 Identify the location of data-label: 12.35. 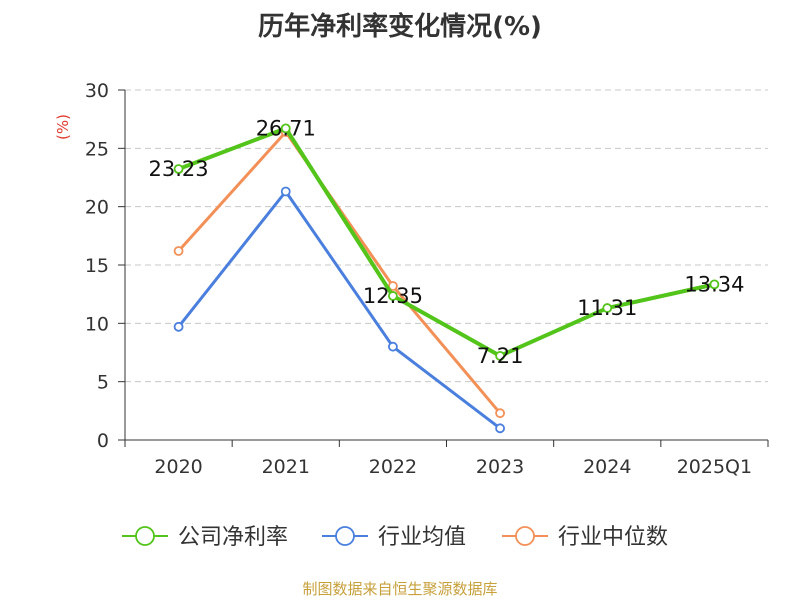
(393, 296).